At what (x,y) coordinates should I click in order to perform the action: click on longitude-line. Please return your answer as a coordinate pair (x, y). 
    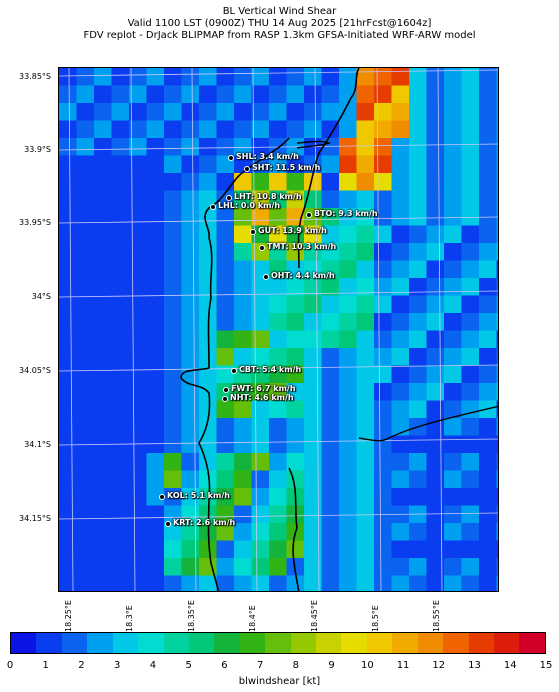
    Looking at the image, I should click on (133, 329).